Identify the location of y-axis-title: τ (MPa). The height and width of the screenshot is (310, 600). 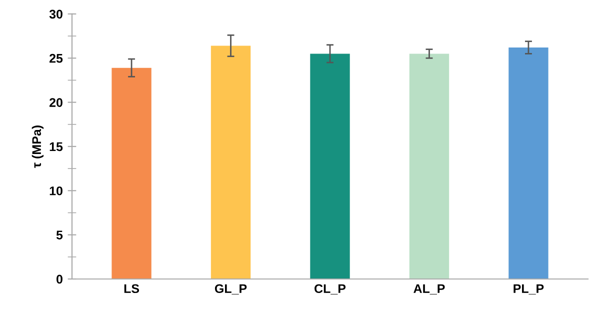
(38, 147).